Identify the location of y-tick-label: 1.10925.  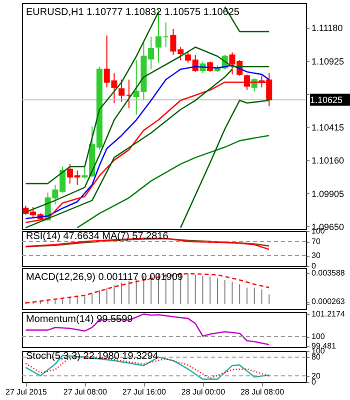
(328, 61).